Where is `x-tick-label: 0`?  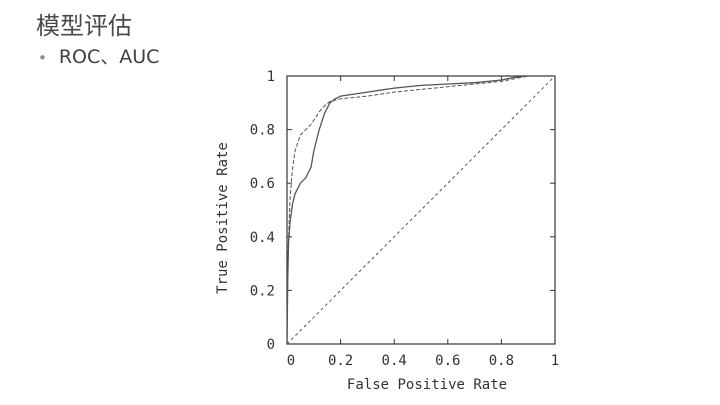
x-tick-label: 0 is located at coordinates (291, 361).